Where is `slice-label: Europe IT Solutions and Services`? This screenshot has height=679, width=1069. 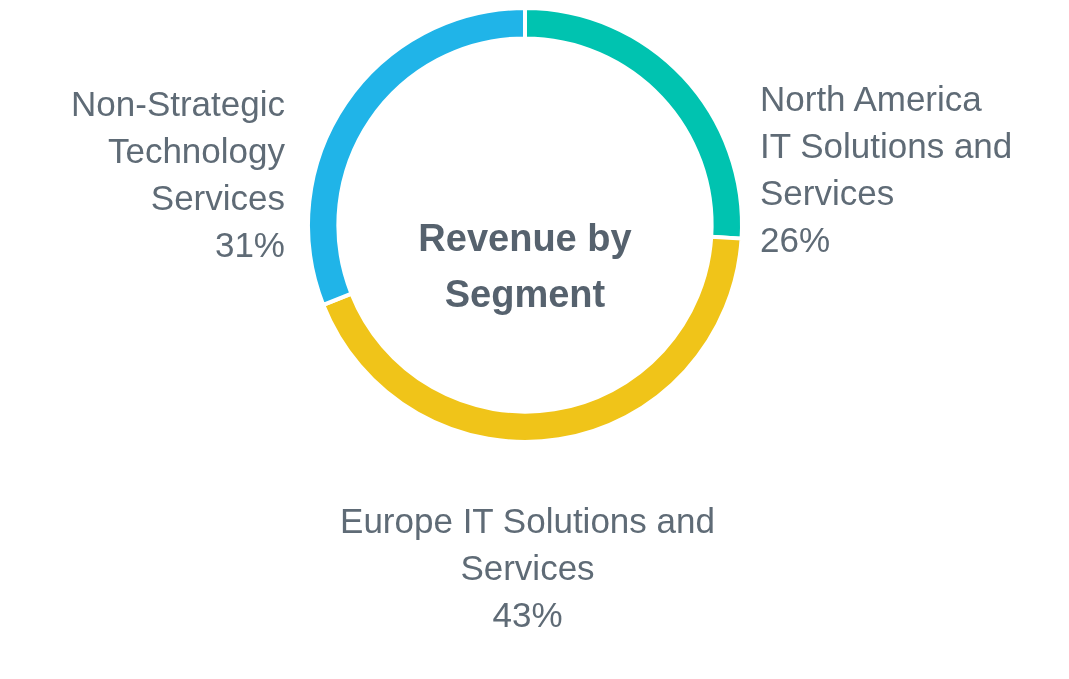
slice-label: Europe IT Solutions and Services is located at coordinates (527, 544).